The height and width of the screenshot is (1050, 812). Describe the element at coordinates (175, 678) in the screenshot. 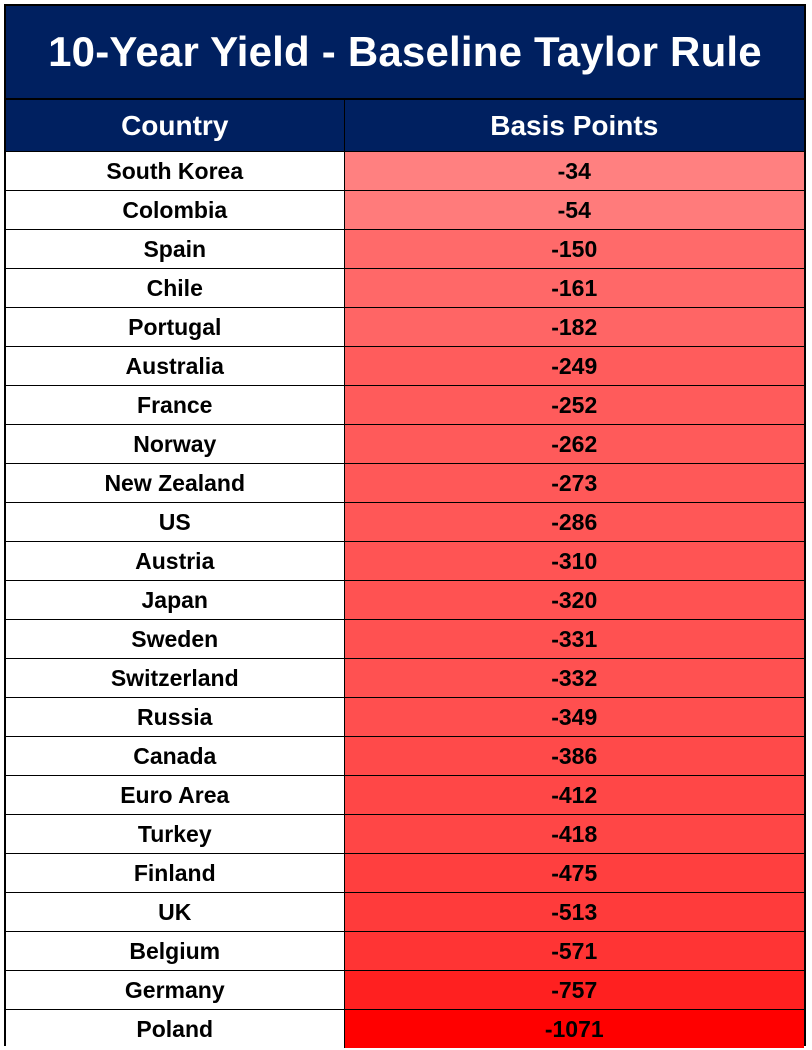

I see `country-cell: Switzerland` at that location.